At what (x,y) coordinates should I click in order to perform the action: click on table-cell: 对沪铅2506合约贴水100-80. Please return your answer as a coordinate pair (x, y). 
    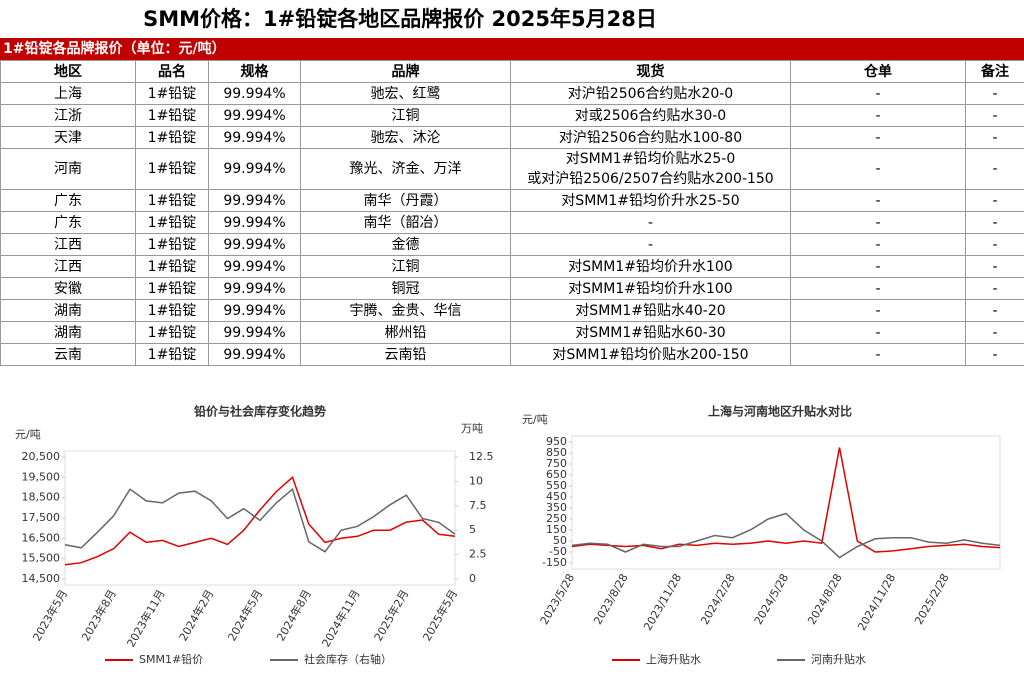
    Looking at the image, I should click on (650, 137).